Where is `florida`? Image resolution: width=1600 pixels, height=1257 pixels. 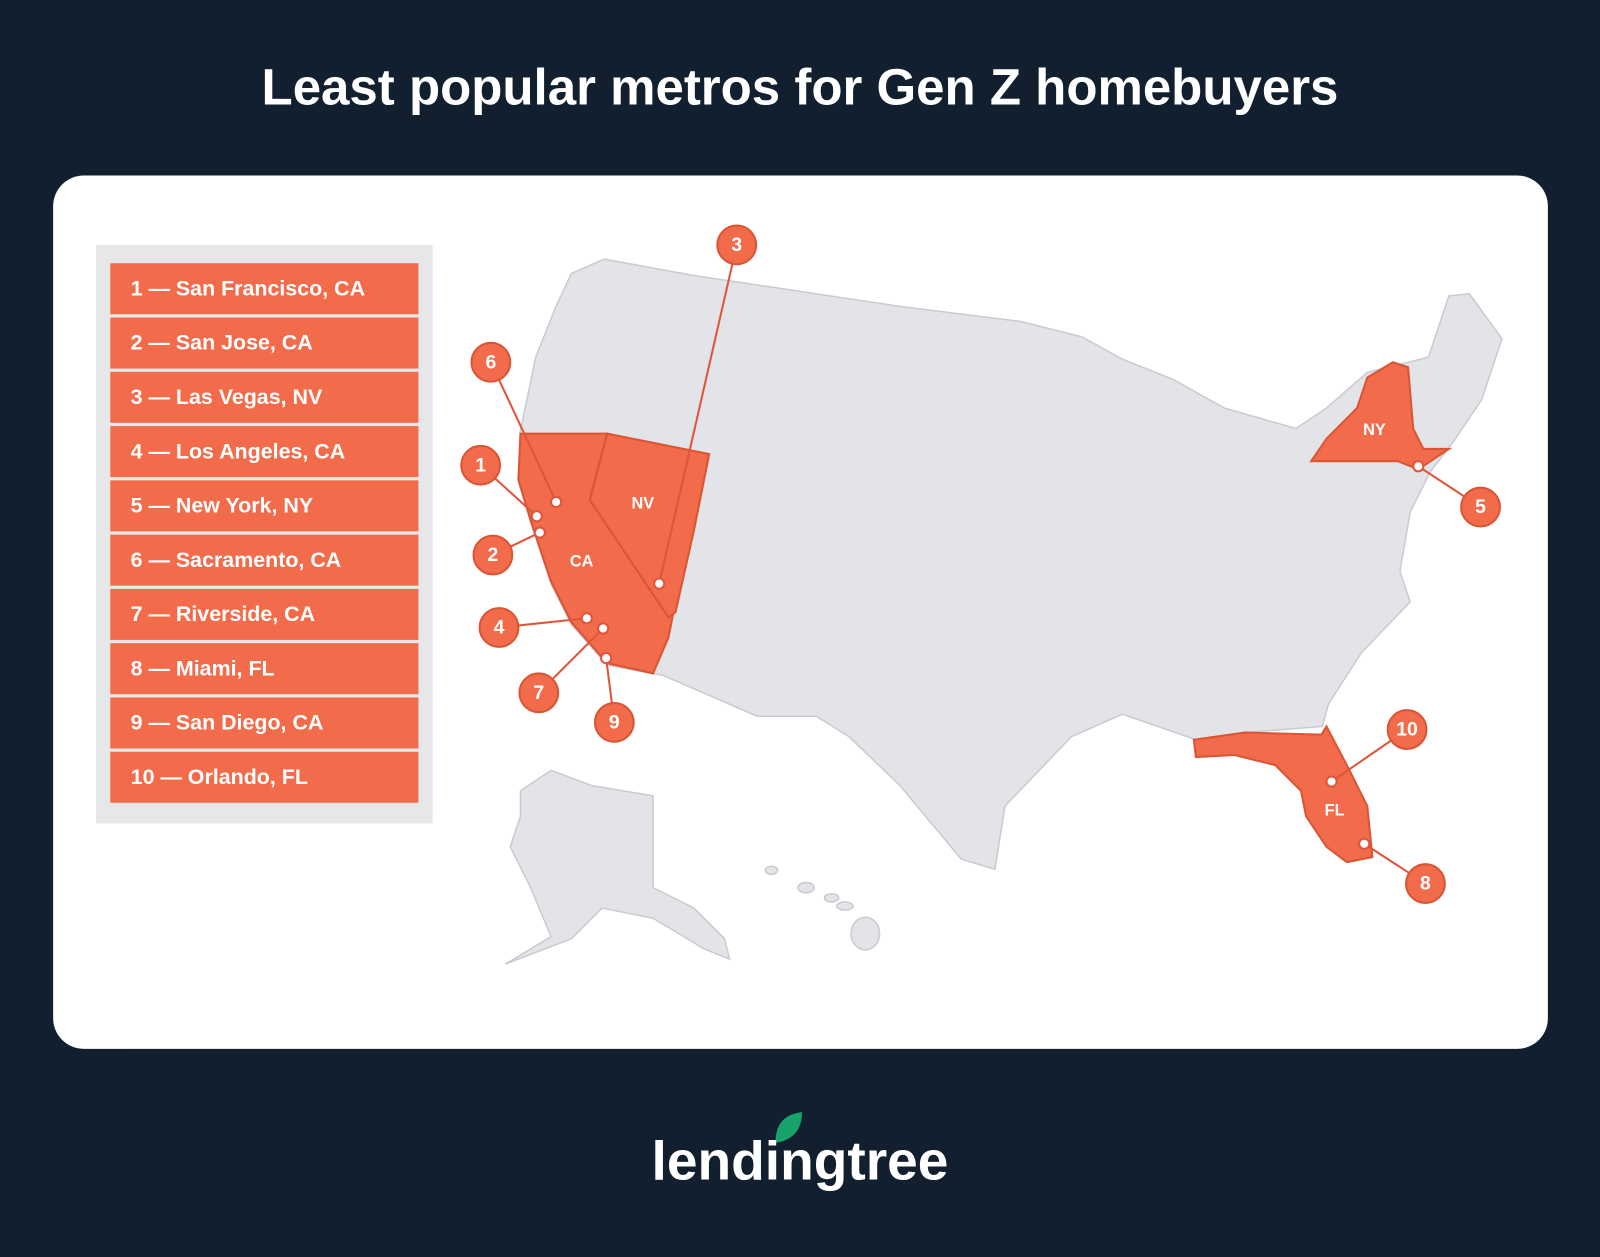
florida is located at coordinates (1283, 794).